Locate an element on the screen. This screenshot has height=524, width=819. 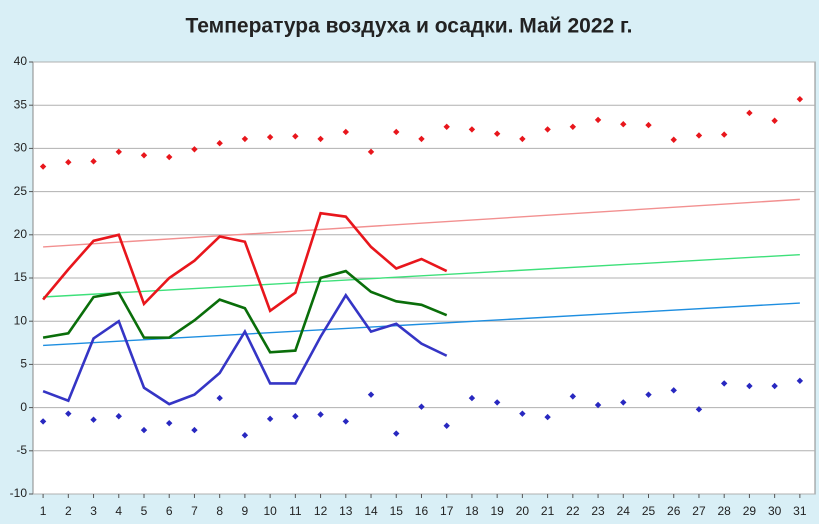
x-tick-label: 23 is located at coordinates (598, 511).